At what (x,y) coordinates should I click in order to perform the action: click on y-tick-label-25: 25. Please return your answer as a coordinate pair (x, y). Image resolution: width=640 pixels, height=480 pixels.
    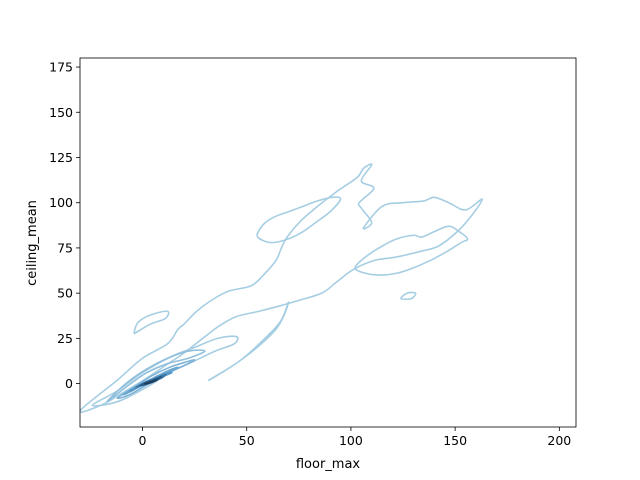
    Looking at the image, I should click on (65, 338).